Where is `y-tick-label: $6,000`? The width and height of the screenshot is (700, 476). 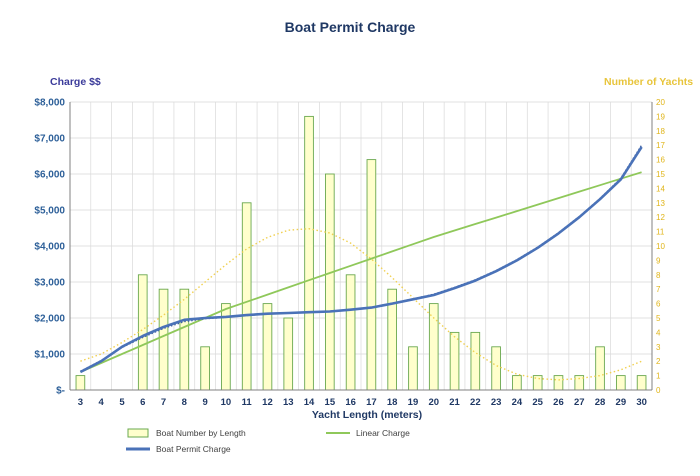
y-tick-label: $6,000 is located at coordinates (49, 175).